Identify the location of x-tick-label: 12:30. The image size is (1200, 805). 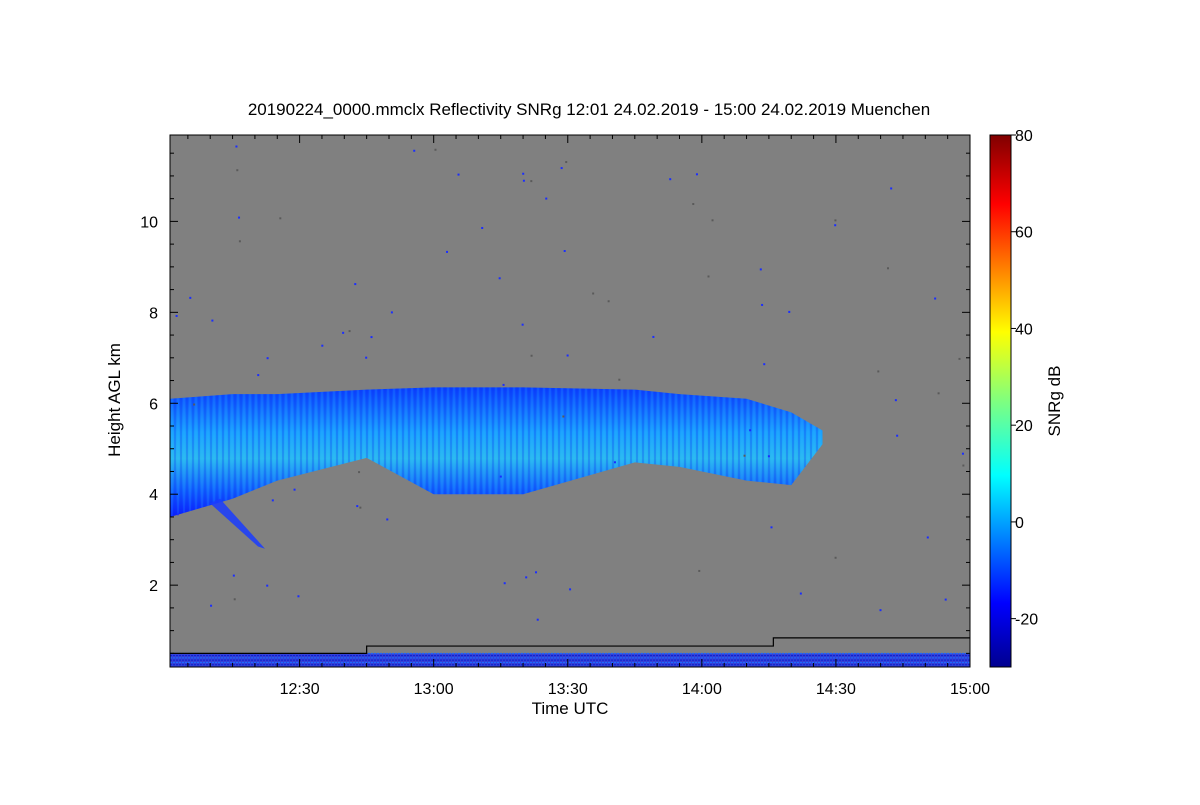
(300, 689).